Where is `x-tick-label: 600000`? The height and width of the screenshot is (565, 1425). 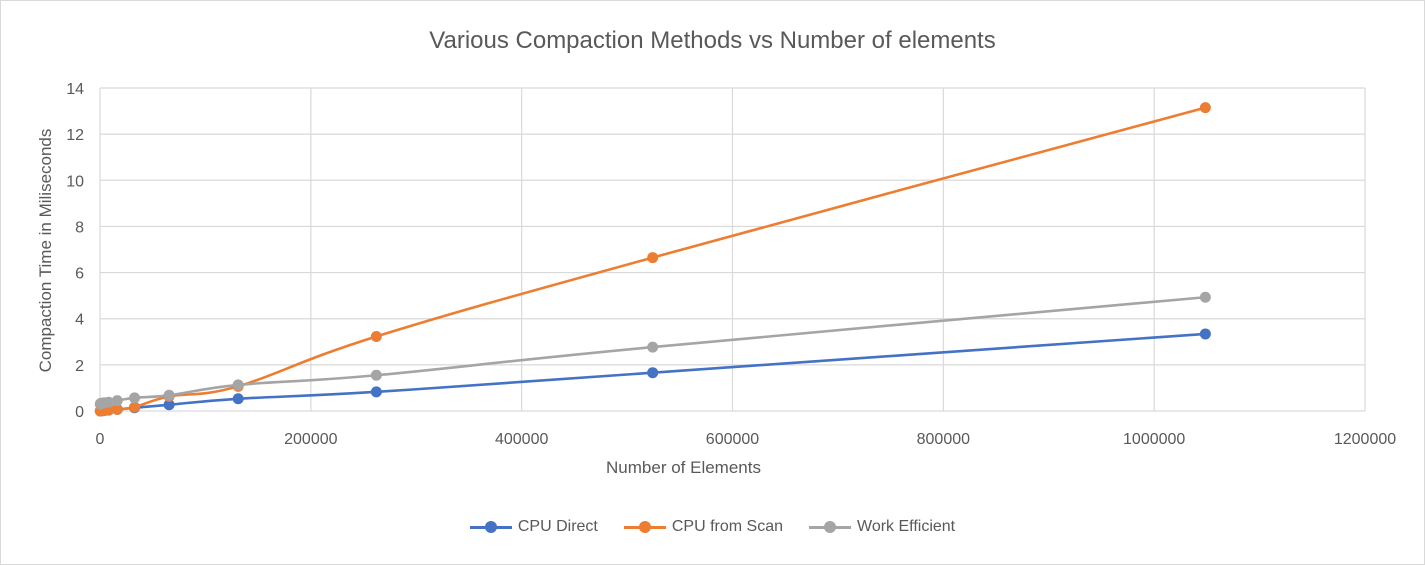 x-tick-label: 600000 is located at coordinates (732, 439).